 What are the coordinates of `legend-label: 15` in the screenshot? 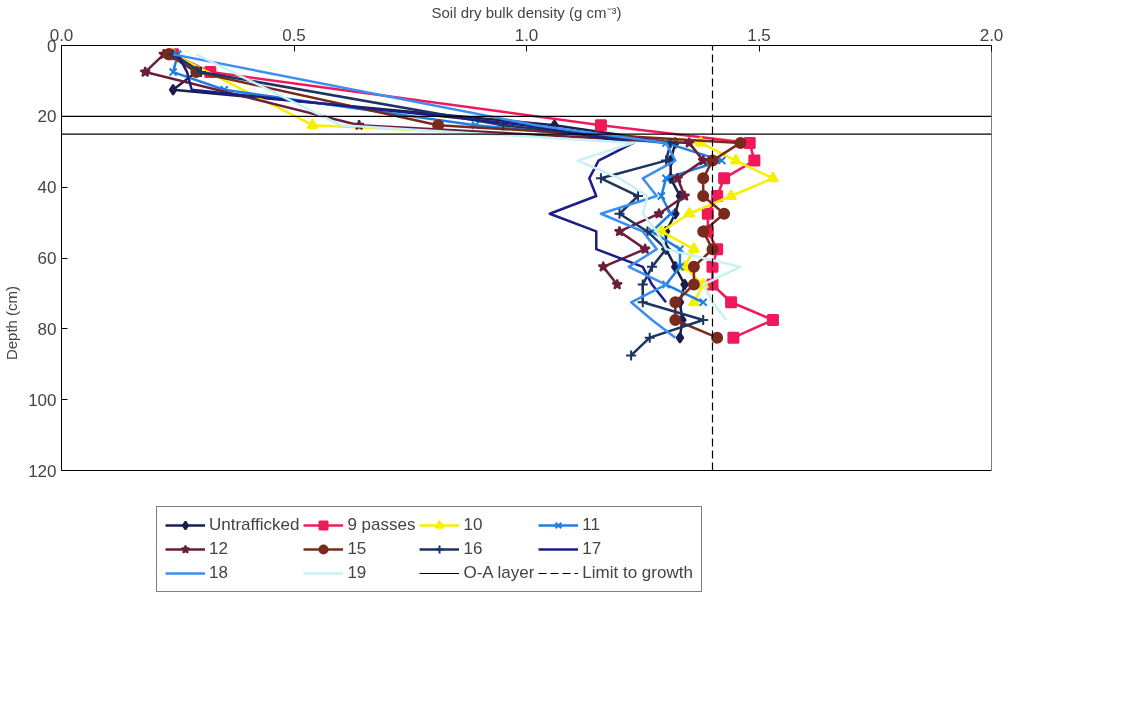 It's located at (357, 549).